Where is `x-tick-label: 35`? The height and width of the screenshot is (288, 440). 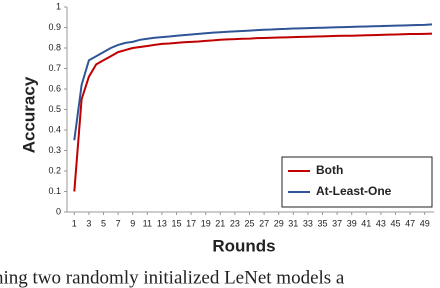
x-tick-label: 35 is located at coordinates (322, 223).